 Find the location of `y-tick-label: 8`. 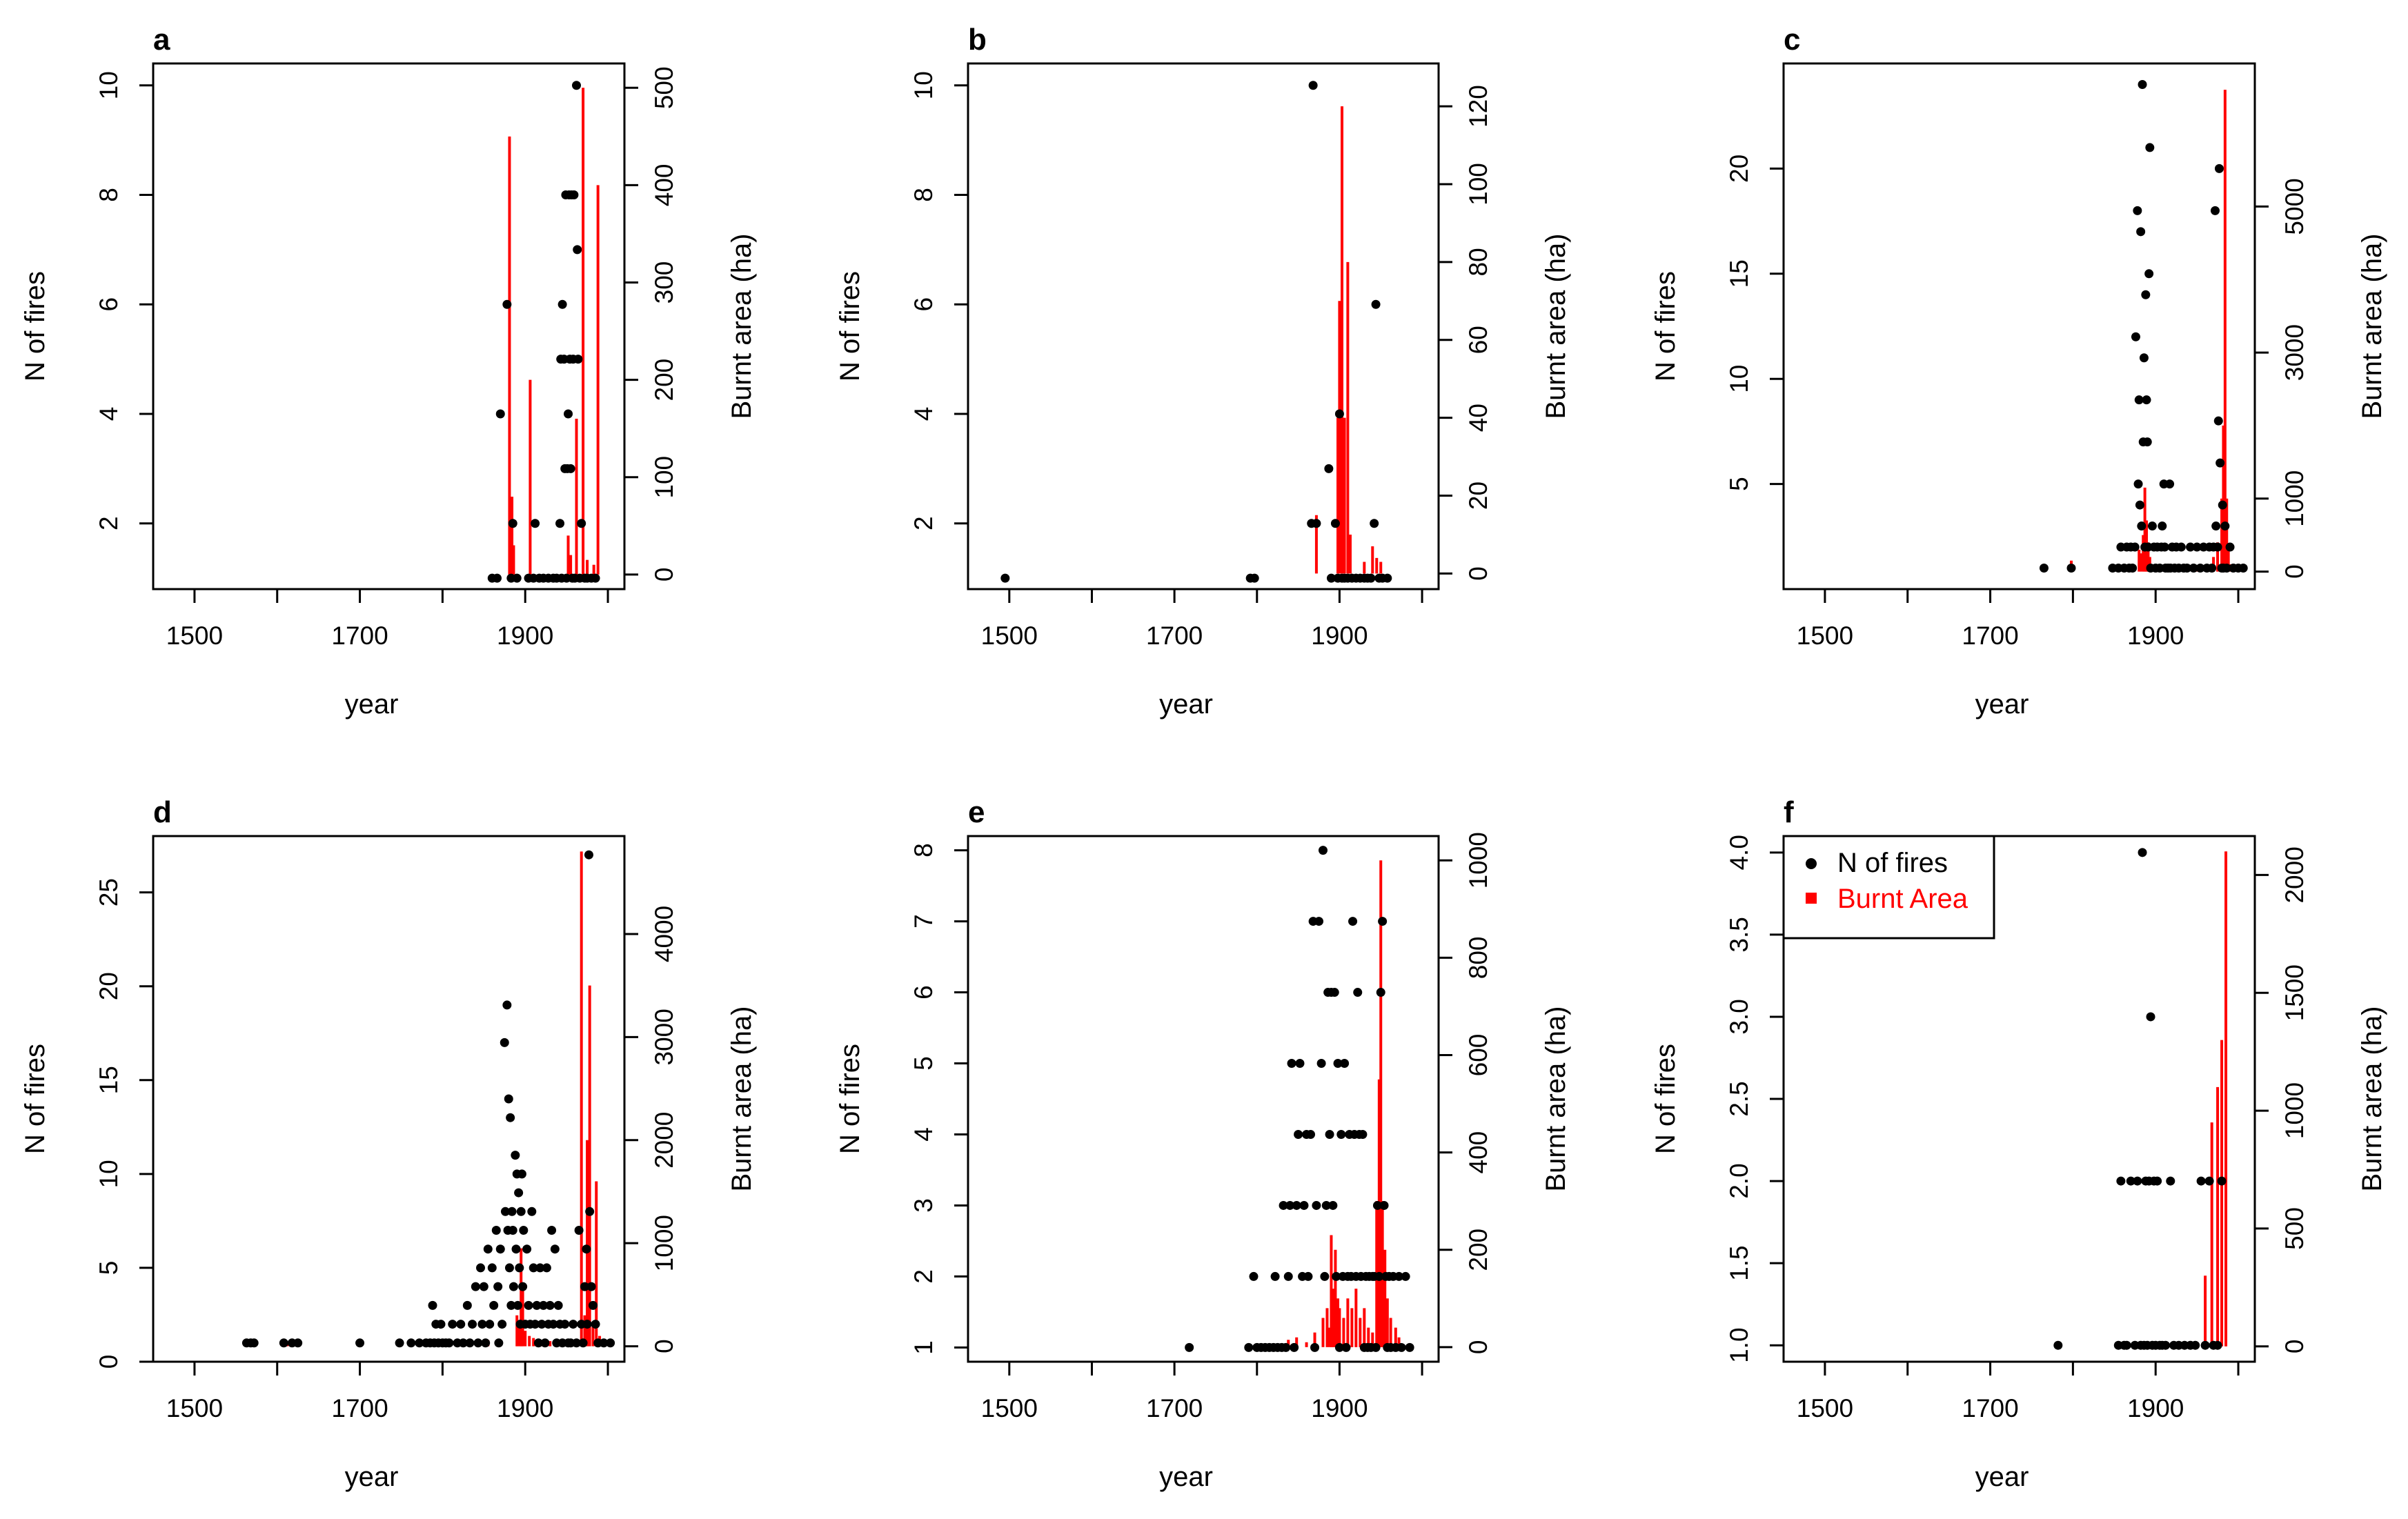

y-tick-label: 8 is located at coordinates (923, 195).